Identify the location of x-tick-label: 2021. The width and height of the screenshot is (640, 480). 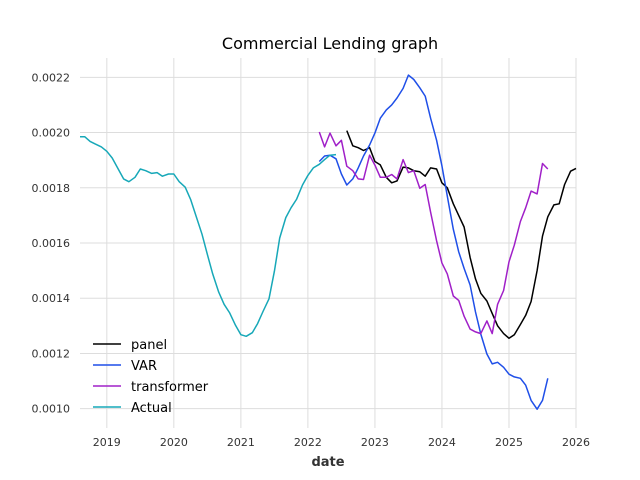
(241, 442).